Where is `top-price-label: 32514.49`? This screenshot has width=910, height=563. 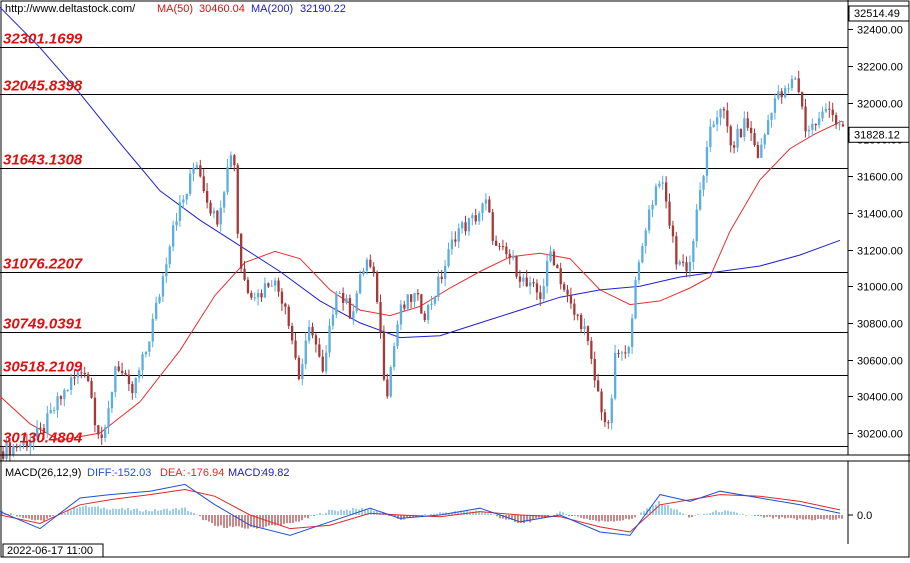 top-price-label: 32514.49 is located at coordinates (877, 14).